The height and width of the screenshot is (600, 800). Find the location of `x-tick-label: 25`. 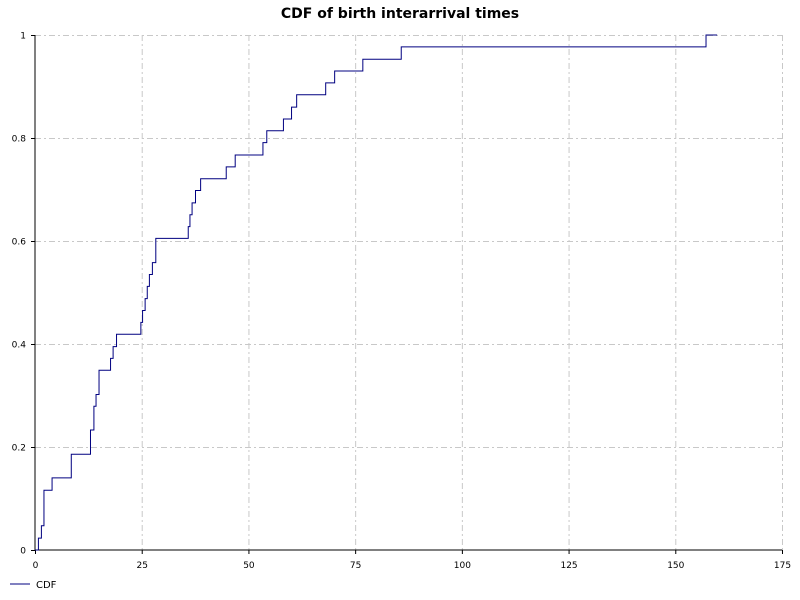

x-tick-label: 25 is located at coordinates (141, 566).